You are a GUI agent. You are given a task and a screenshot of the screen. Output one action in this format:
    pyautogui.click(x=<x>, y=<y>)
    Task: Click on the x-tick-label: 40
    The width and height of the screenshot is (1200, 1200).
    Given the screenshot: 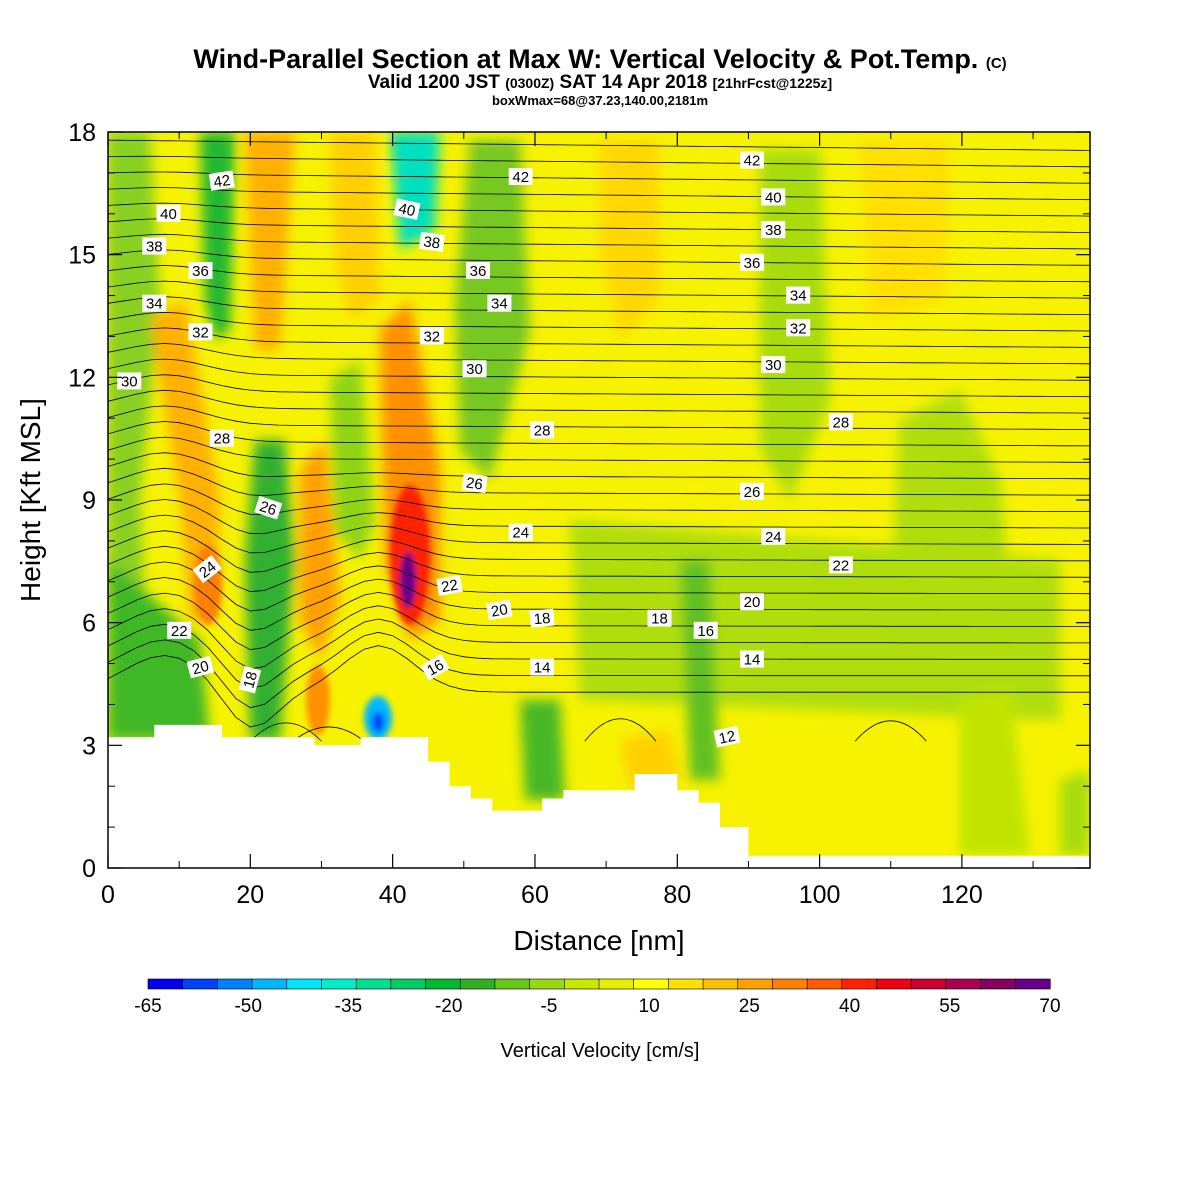 What is the action you would take?
    pyautogui.click(x=393, y=895)
    